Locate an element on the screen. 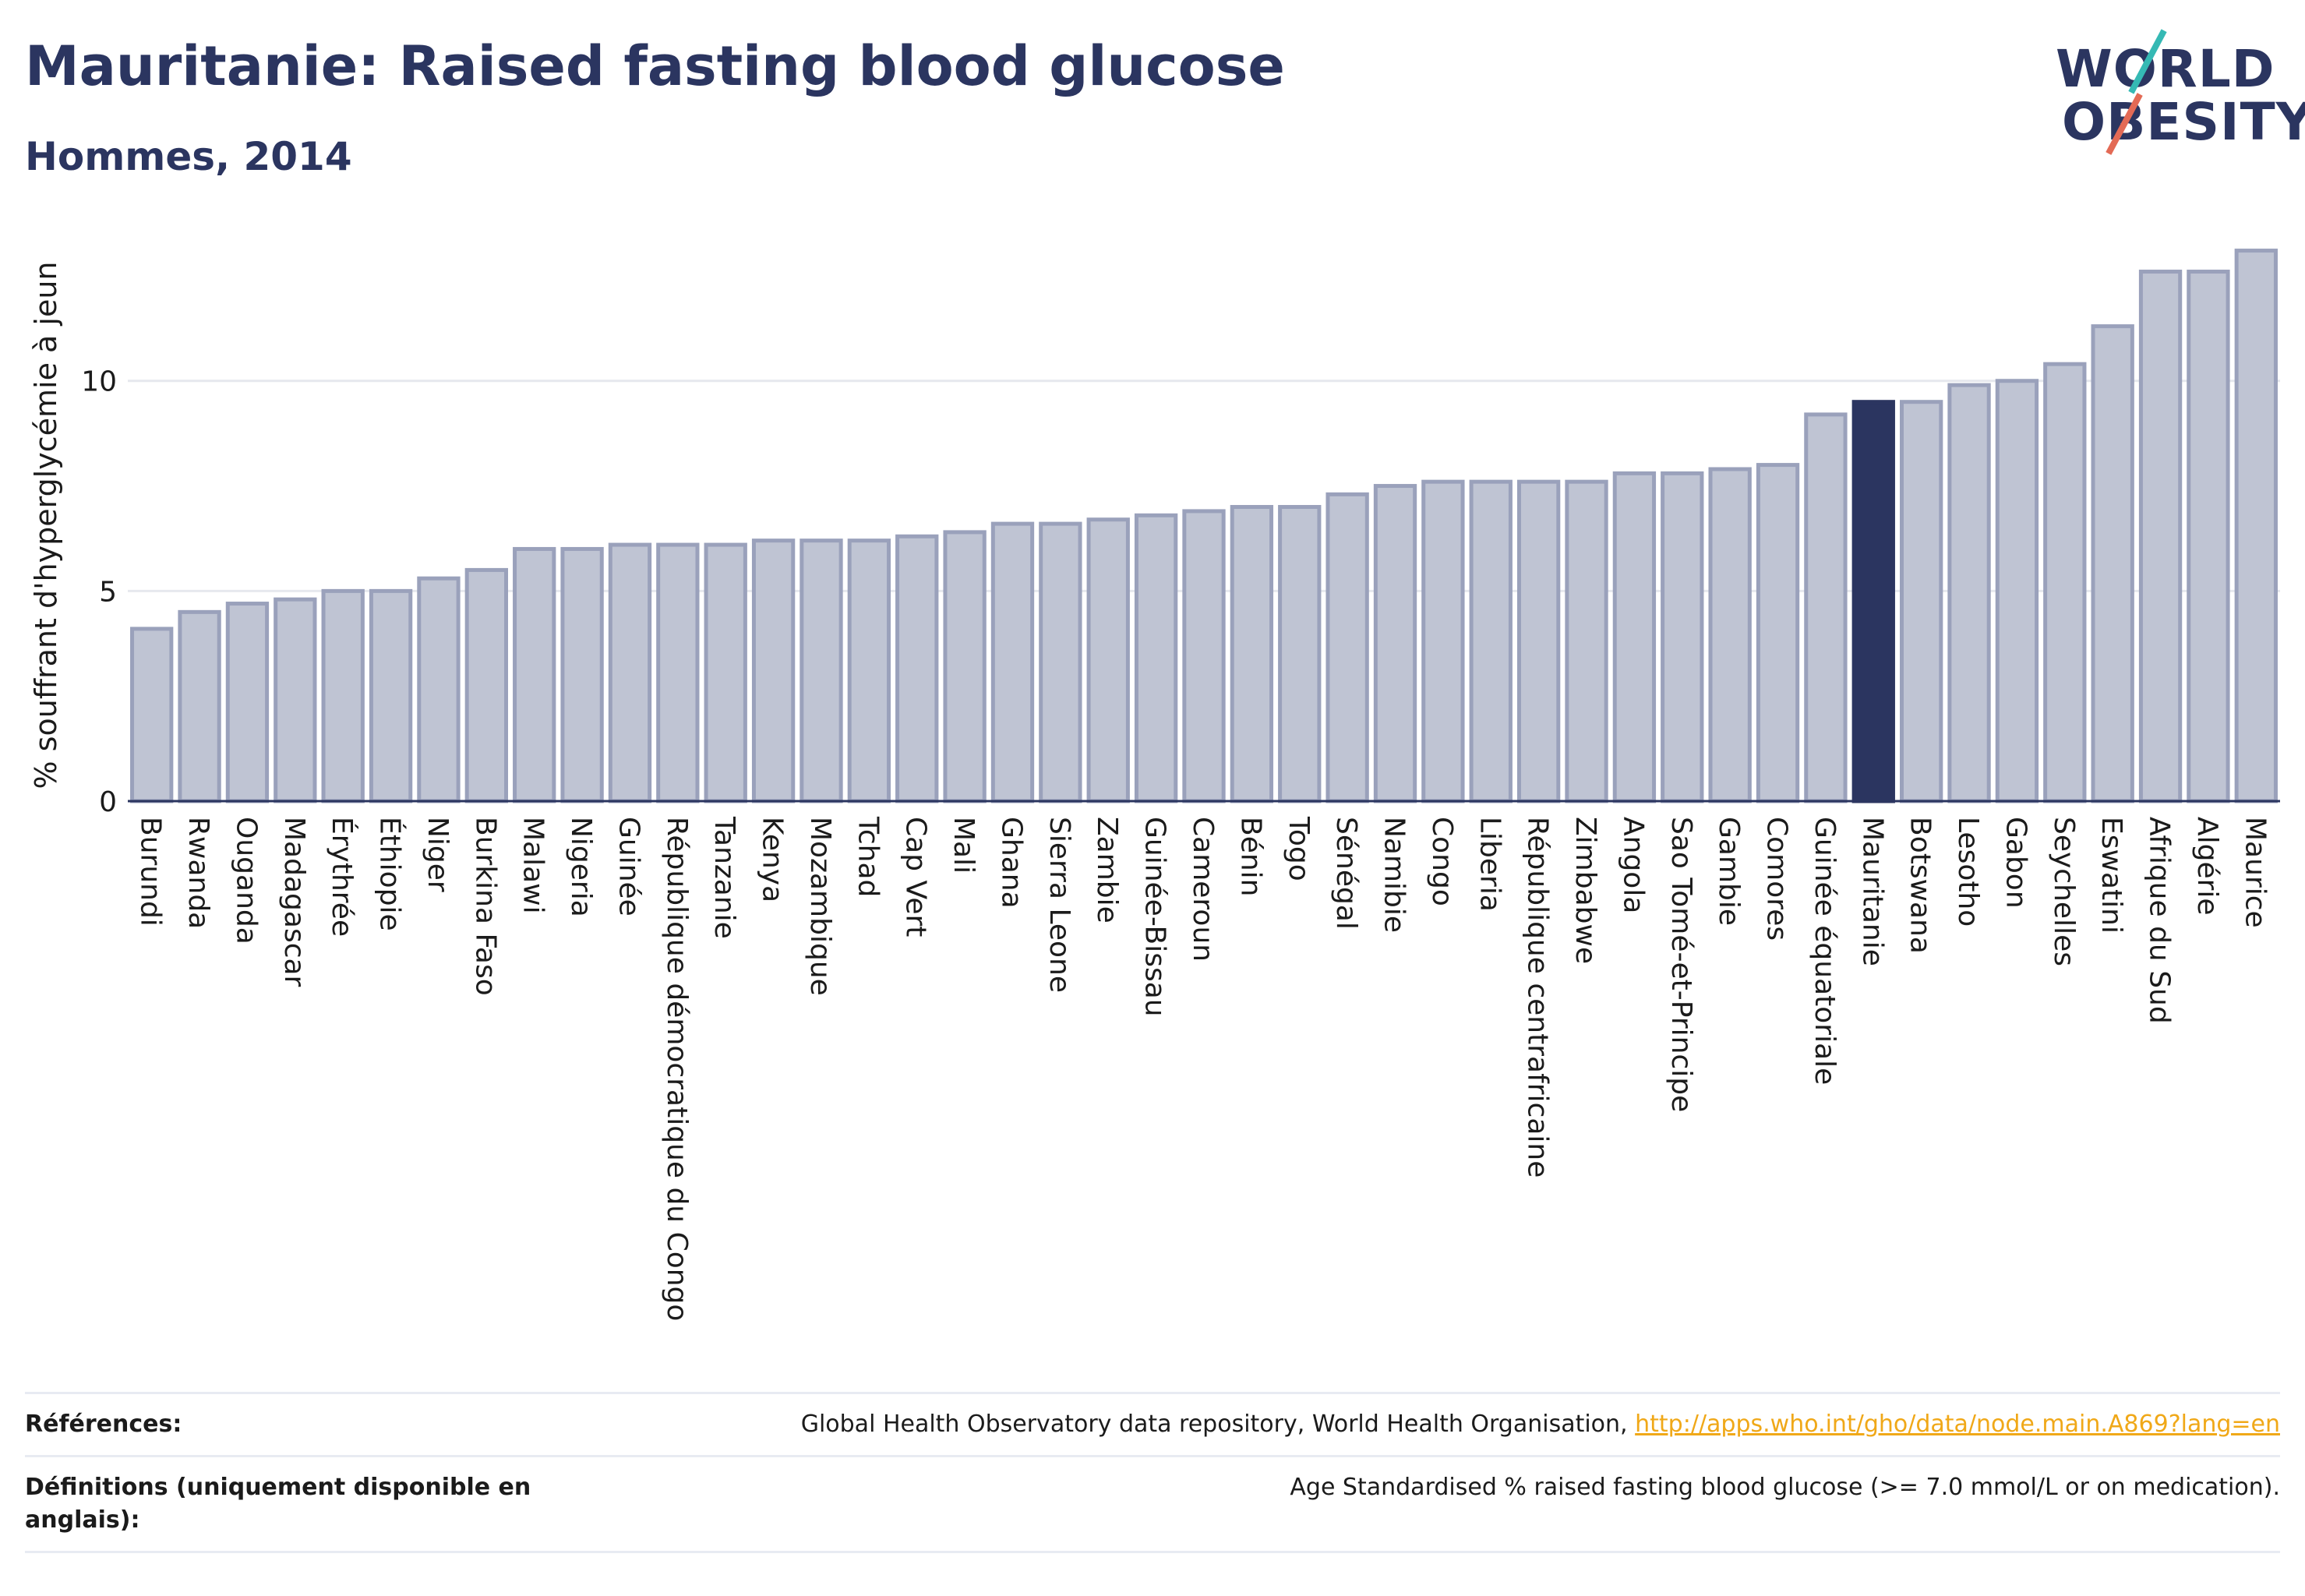  bar-zambie is located at coordinates (1108, 660).